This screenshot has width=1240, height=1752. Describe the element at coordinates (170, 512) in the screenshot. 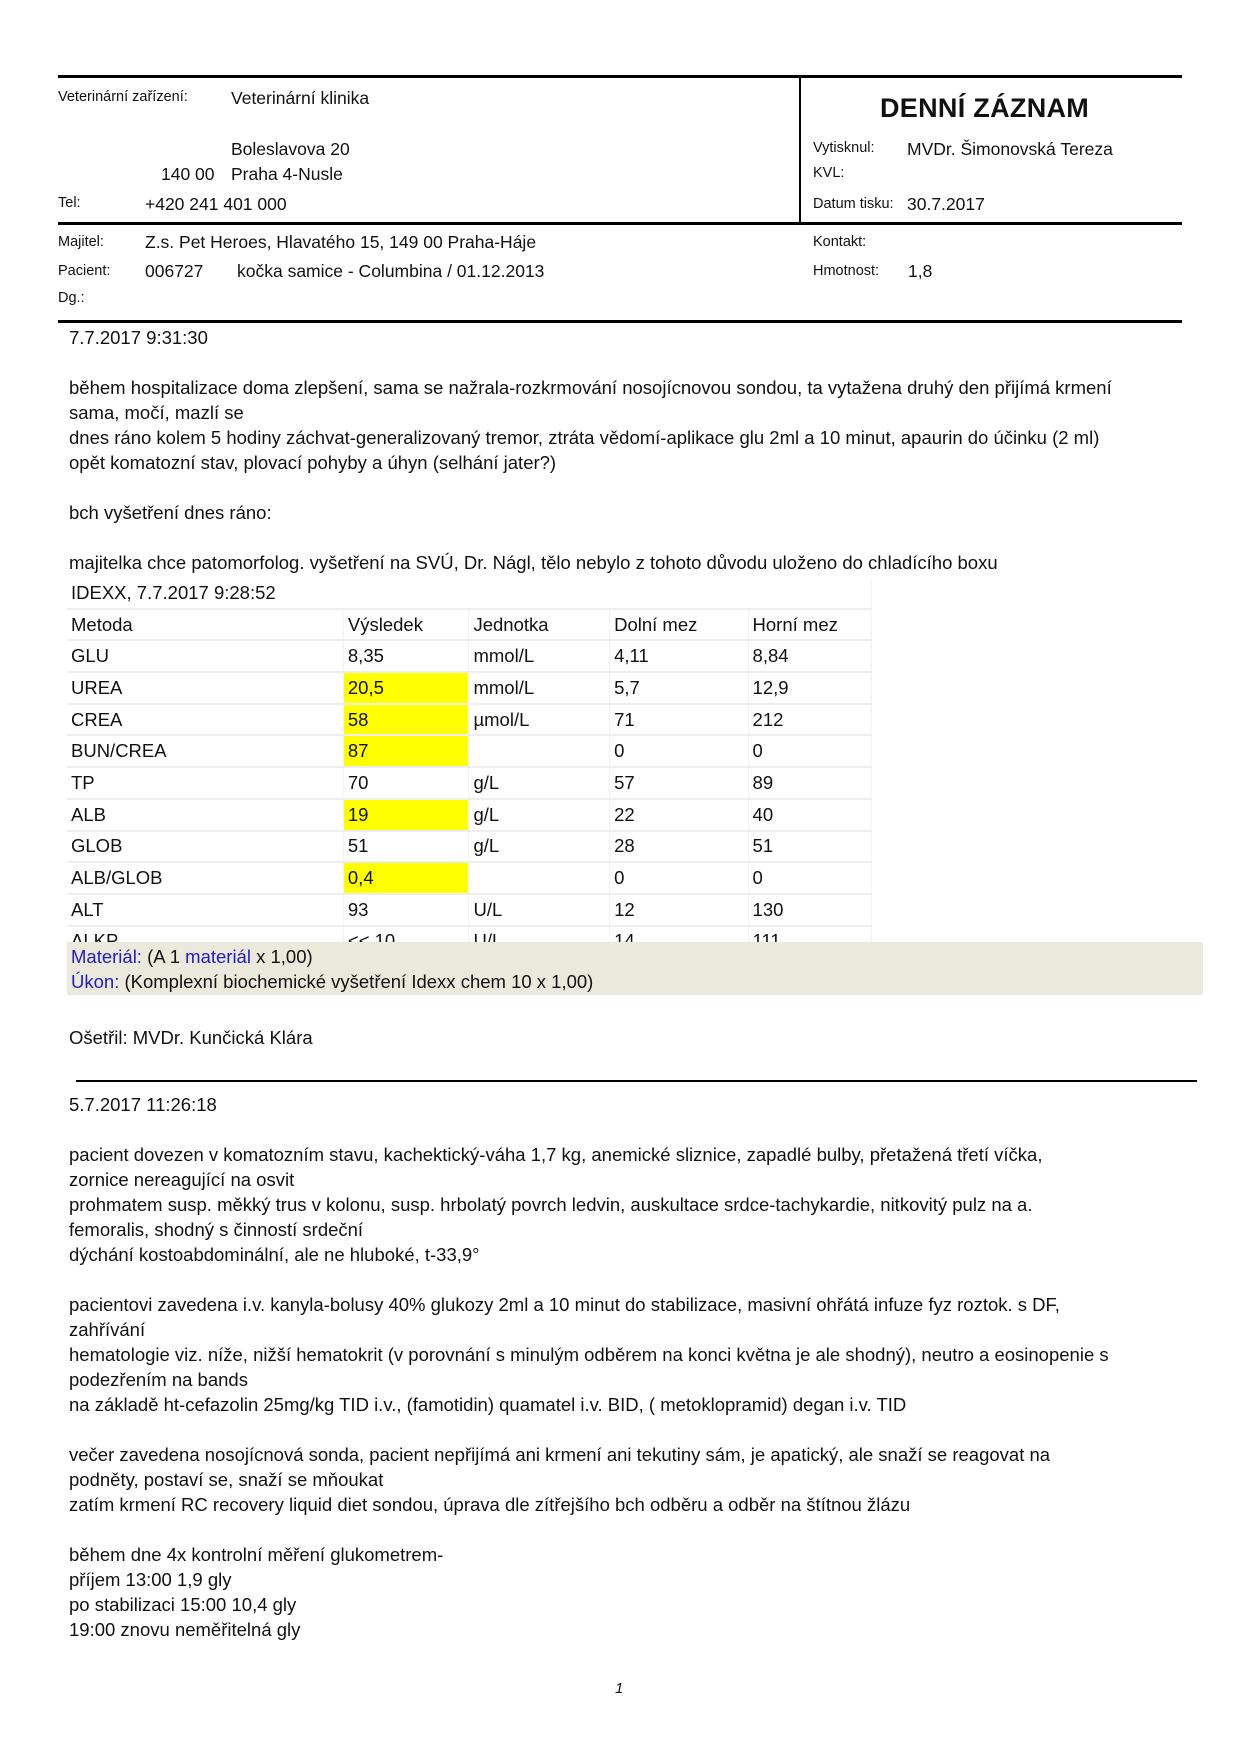

I see `note-line: bch vyšetření dnes ráno:` at that location.